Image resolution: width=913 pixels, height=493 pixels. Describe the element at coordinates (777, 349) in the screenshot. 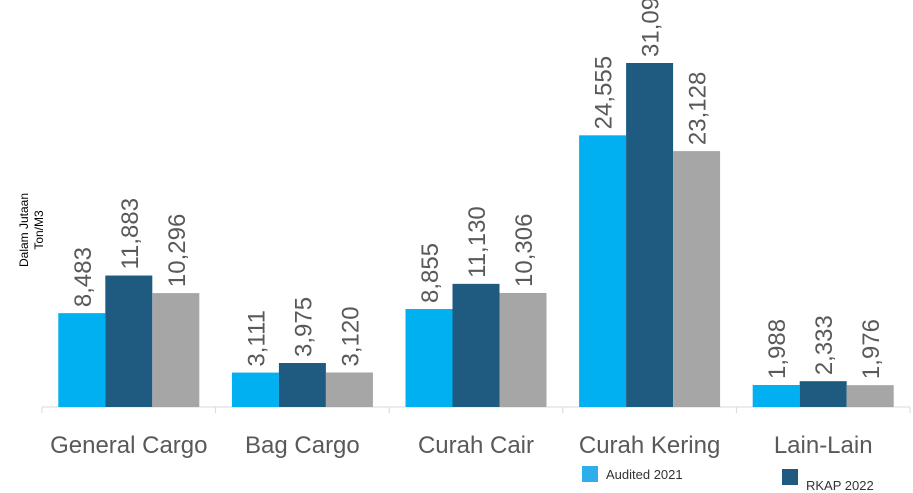

I see `data-label-lain-lain-series-1: 1,988` at that location.